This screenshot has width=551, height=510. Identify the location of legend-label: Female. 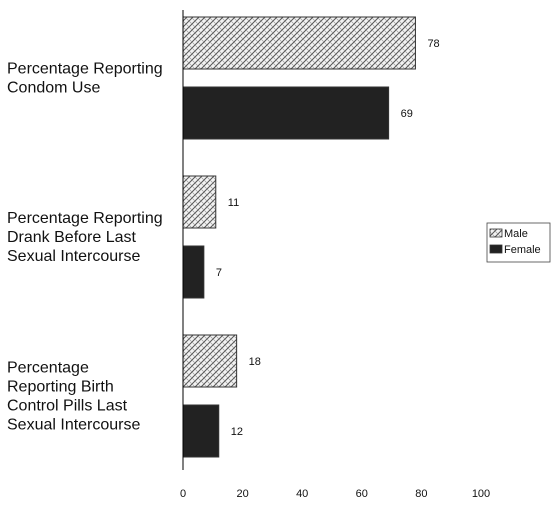
(522, 250).